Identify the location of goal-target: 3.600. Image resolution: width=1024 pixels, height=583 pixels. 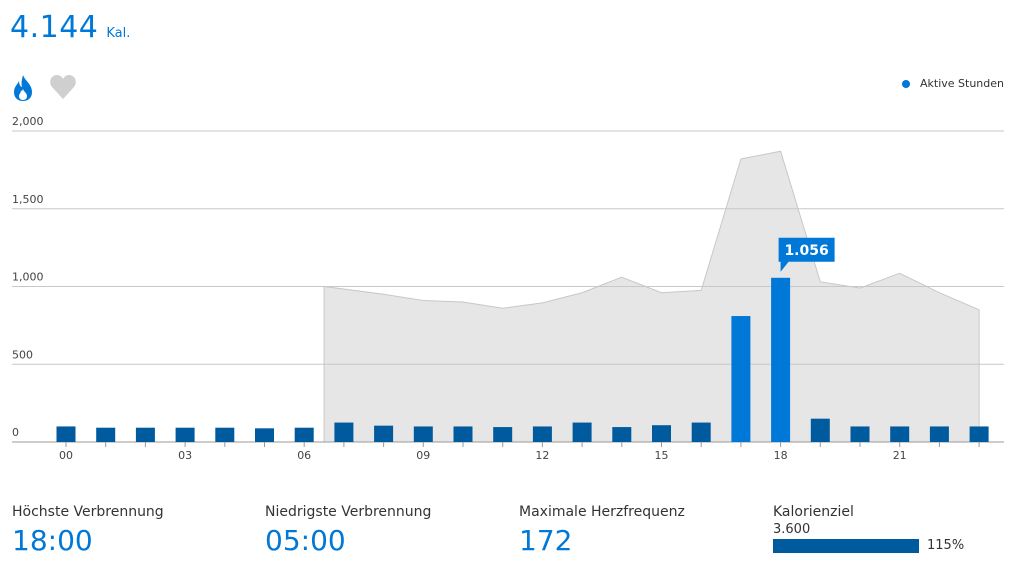
(792, 529).